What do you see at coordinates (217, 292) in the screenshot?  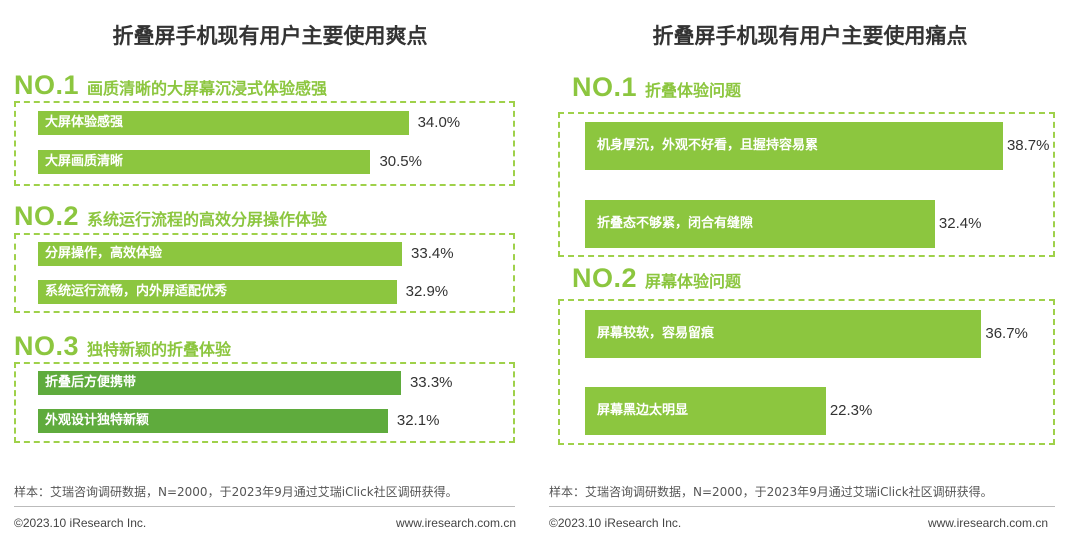 I see `left-bar-4: 系统运行流畅，内外屏适配优秀` at bounding box center [217, 292].